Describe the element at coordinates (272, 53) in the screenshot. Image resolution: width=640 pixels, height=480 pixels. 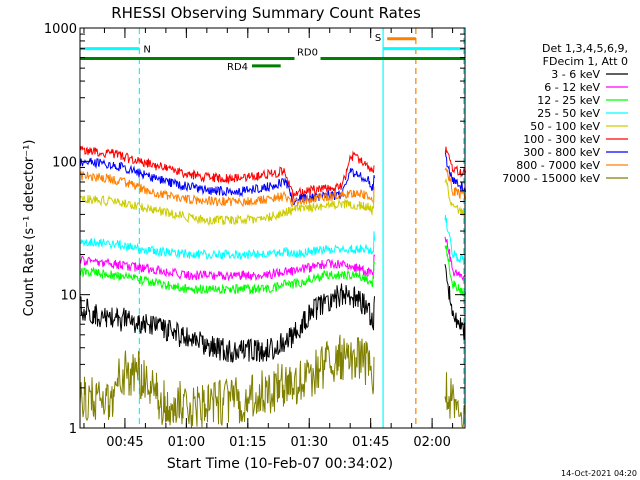
I see `state-bars: N RD0 RD4 S` at that location.